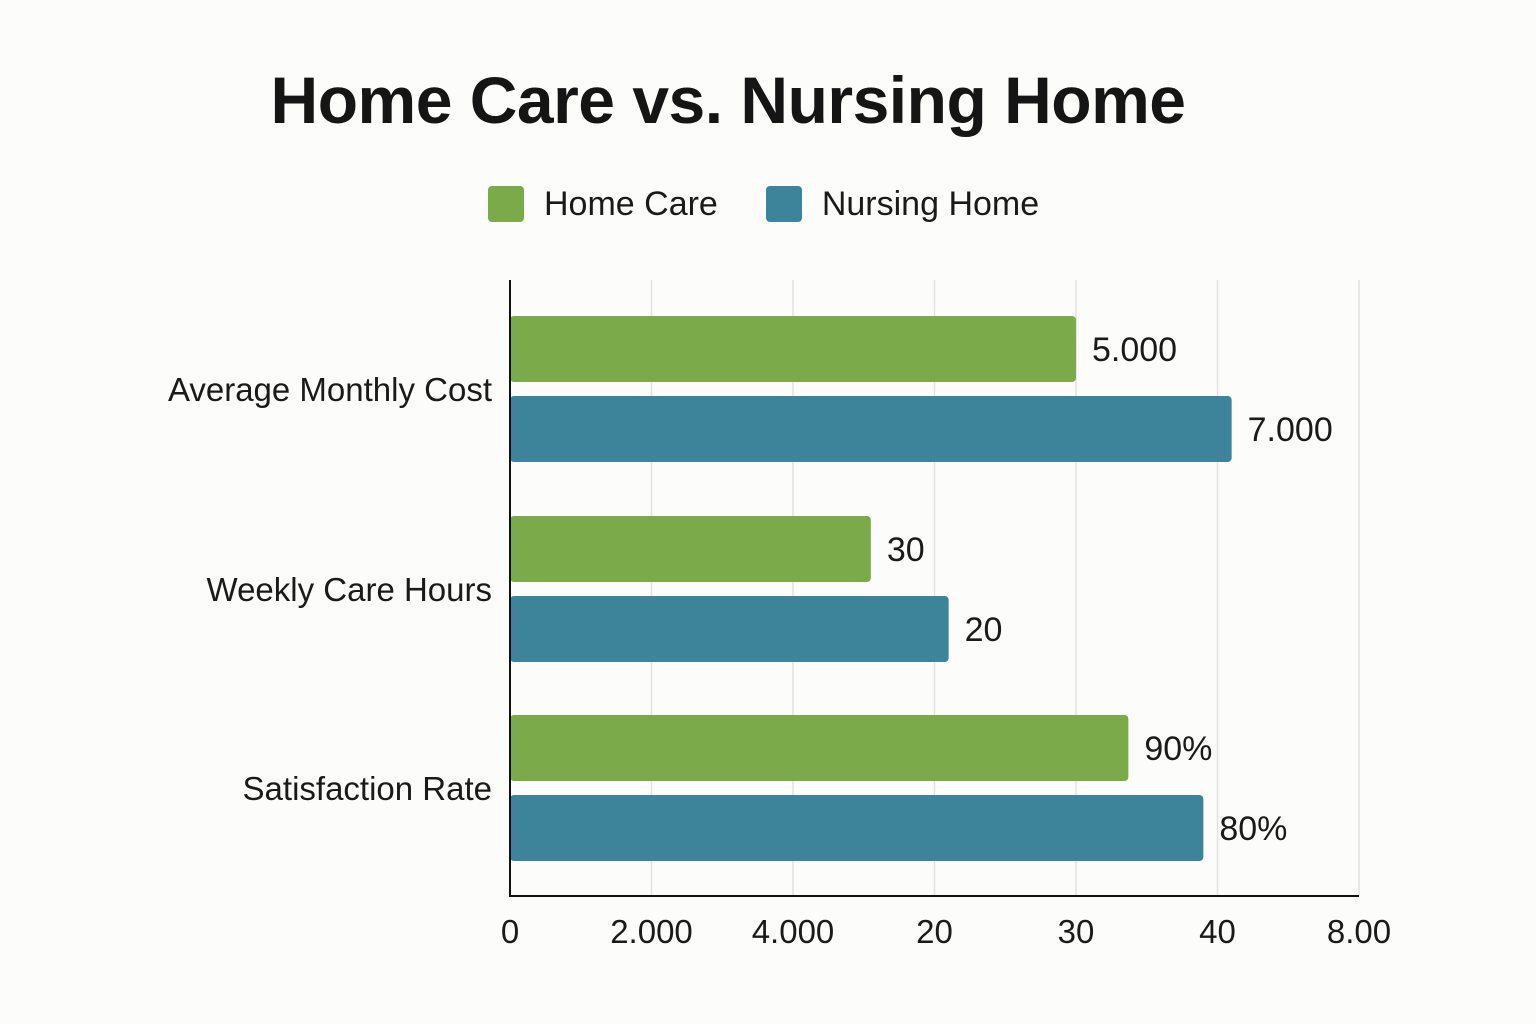 The width and height of the screenshot is (1536, 1024). What do you see at coordinates (631, 203) in the screenshot?
I see `legend-label-home-care: Home Care` at bounding box center [631, 203].